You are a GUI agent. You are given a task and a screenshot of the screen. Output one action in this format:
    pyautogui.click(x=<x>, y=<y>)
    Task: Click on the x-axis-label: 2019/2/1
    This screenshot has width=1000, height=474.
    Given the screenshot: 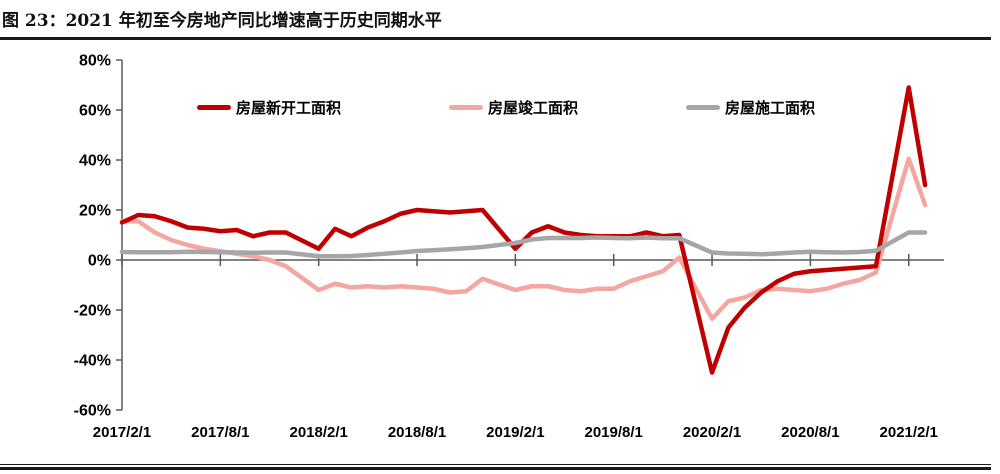 What is the action you would take?
    pyautogui.click(x=515, y=432)
    